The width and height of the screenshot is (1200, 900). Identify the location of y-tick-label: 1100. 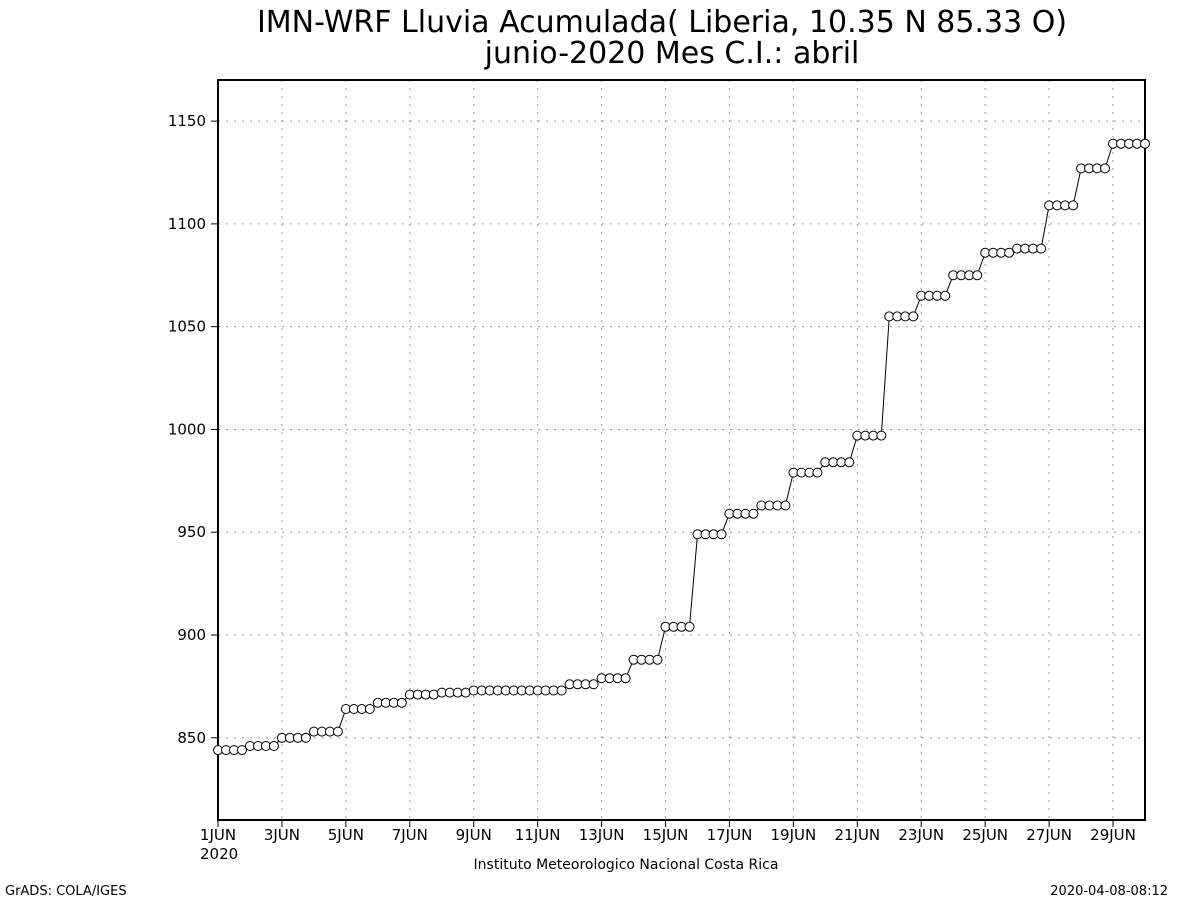
(187, 224).